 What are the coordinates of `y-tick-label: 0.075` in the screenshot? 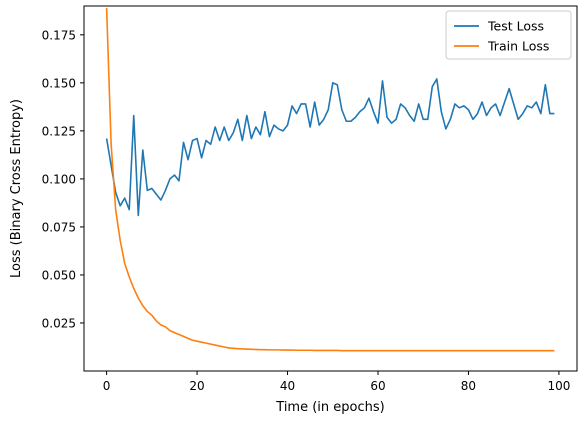 It's located at (59, 227).